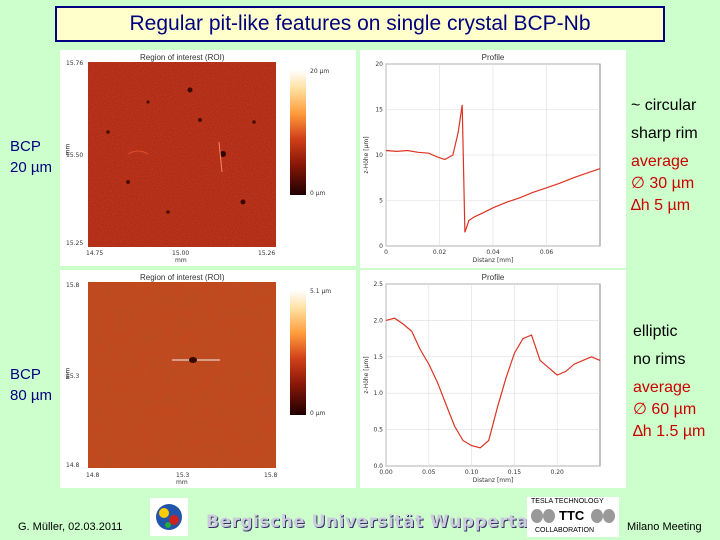 This screenshot has height=540, width=720. Describe the element at coordinates (182, 482) in the screenshot. I see `roi-bottom-x-unit: mm` at that location.